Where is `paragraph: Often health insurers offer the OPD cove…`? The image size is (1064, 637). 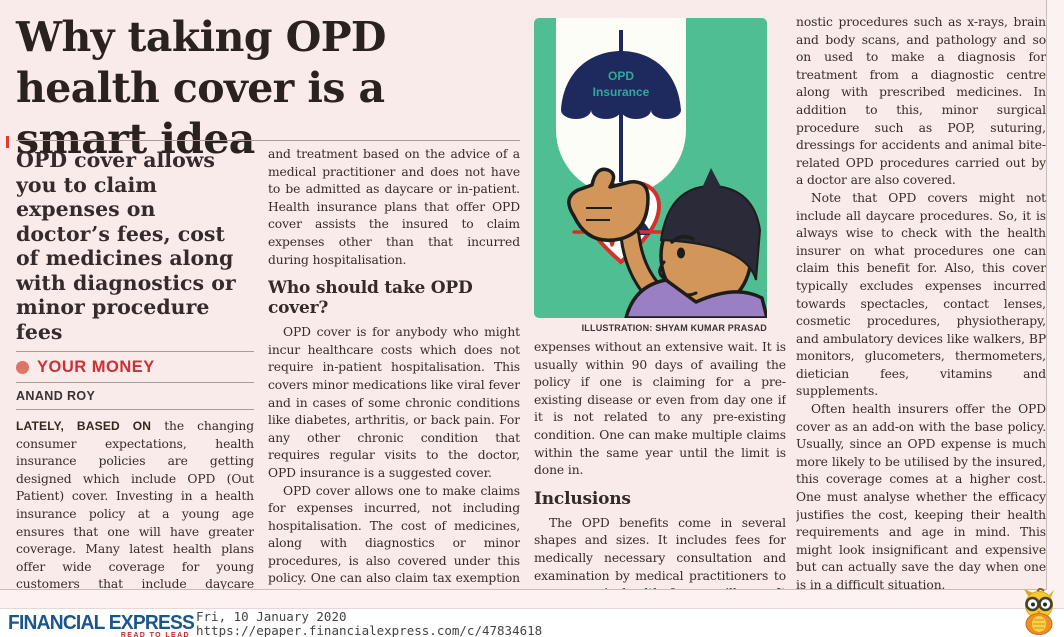
paragraph: Often health insurers offer the OPD cove… is located at coordinates (921, 496).